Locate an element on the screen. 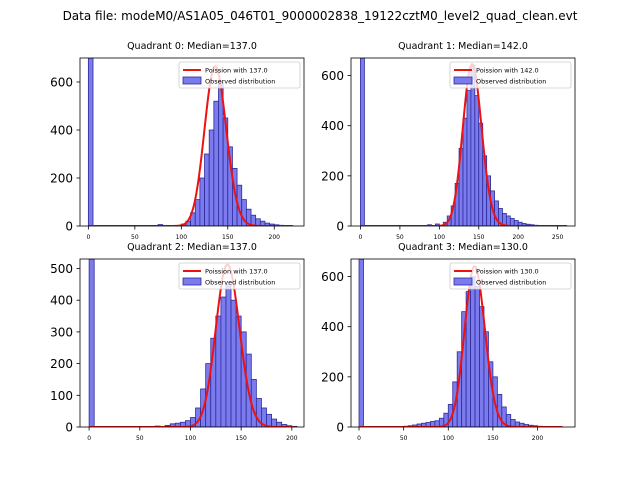 This screenshot has height=480, width=640. subplot-title: Quadrant 0: Median=137.0 is located at coordinates (192, 46).